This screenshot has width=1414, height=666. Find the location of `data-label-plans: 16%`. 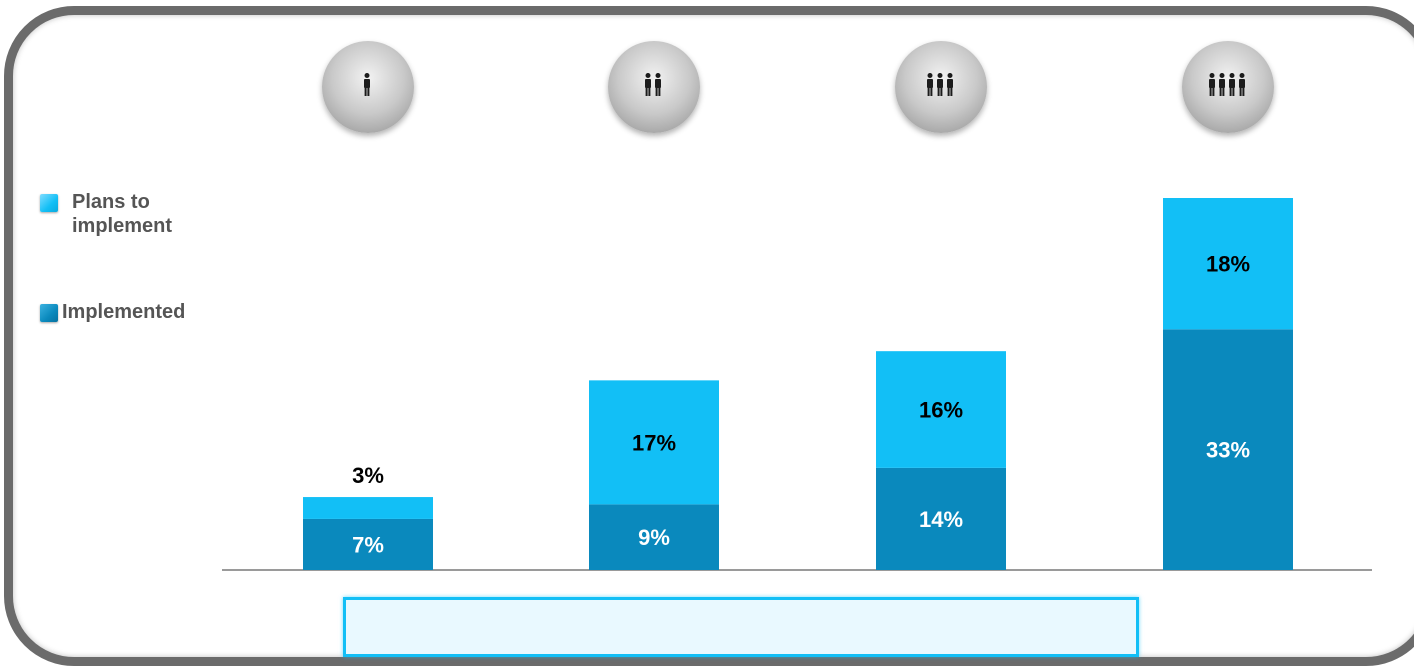

data-label-plans: 16% is located at coordinates (941, 410).